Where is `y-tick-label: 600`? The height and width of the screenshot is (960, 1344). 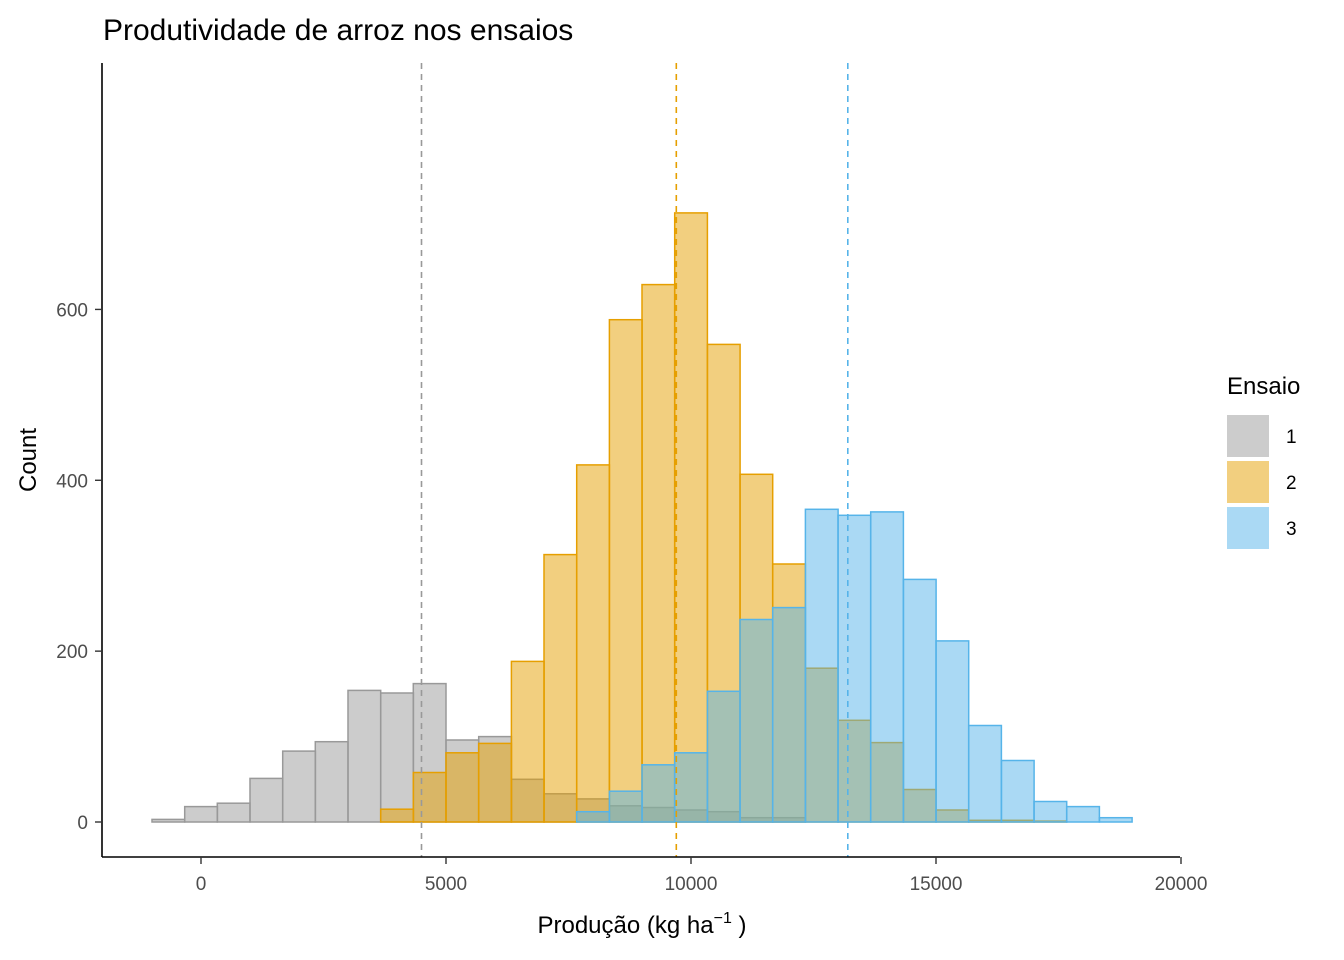 y-tick-label: 600 is located at coordinates (72, 310).